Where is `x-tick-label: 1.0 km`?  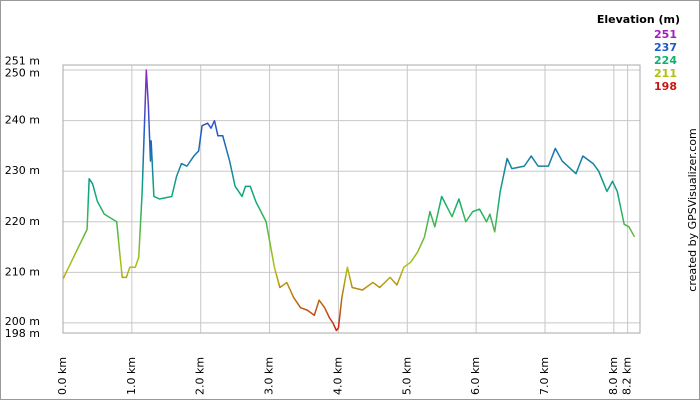 x-tick-label: 1.0 km is located at coordinates (131, 376).